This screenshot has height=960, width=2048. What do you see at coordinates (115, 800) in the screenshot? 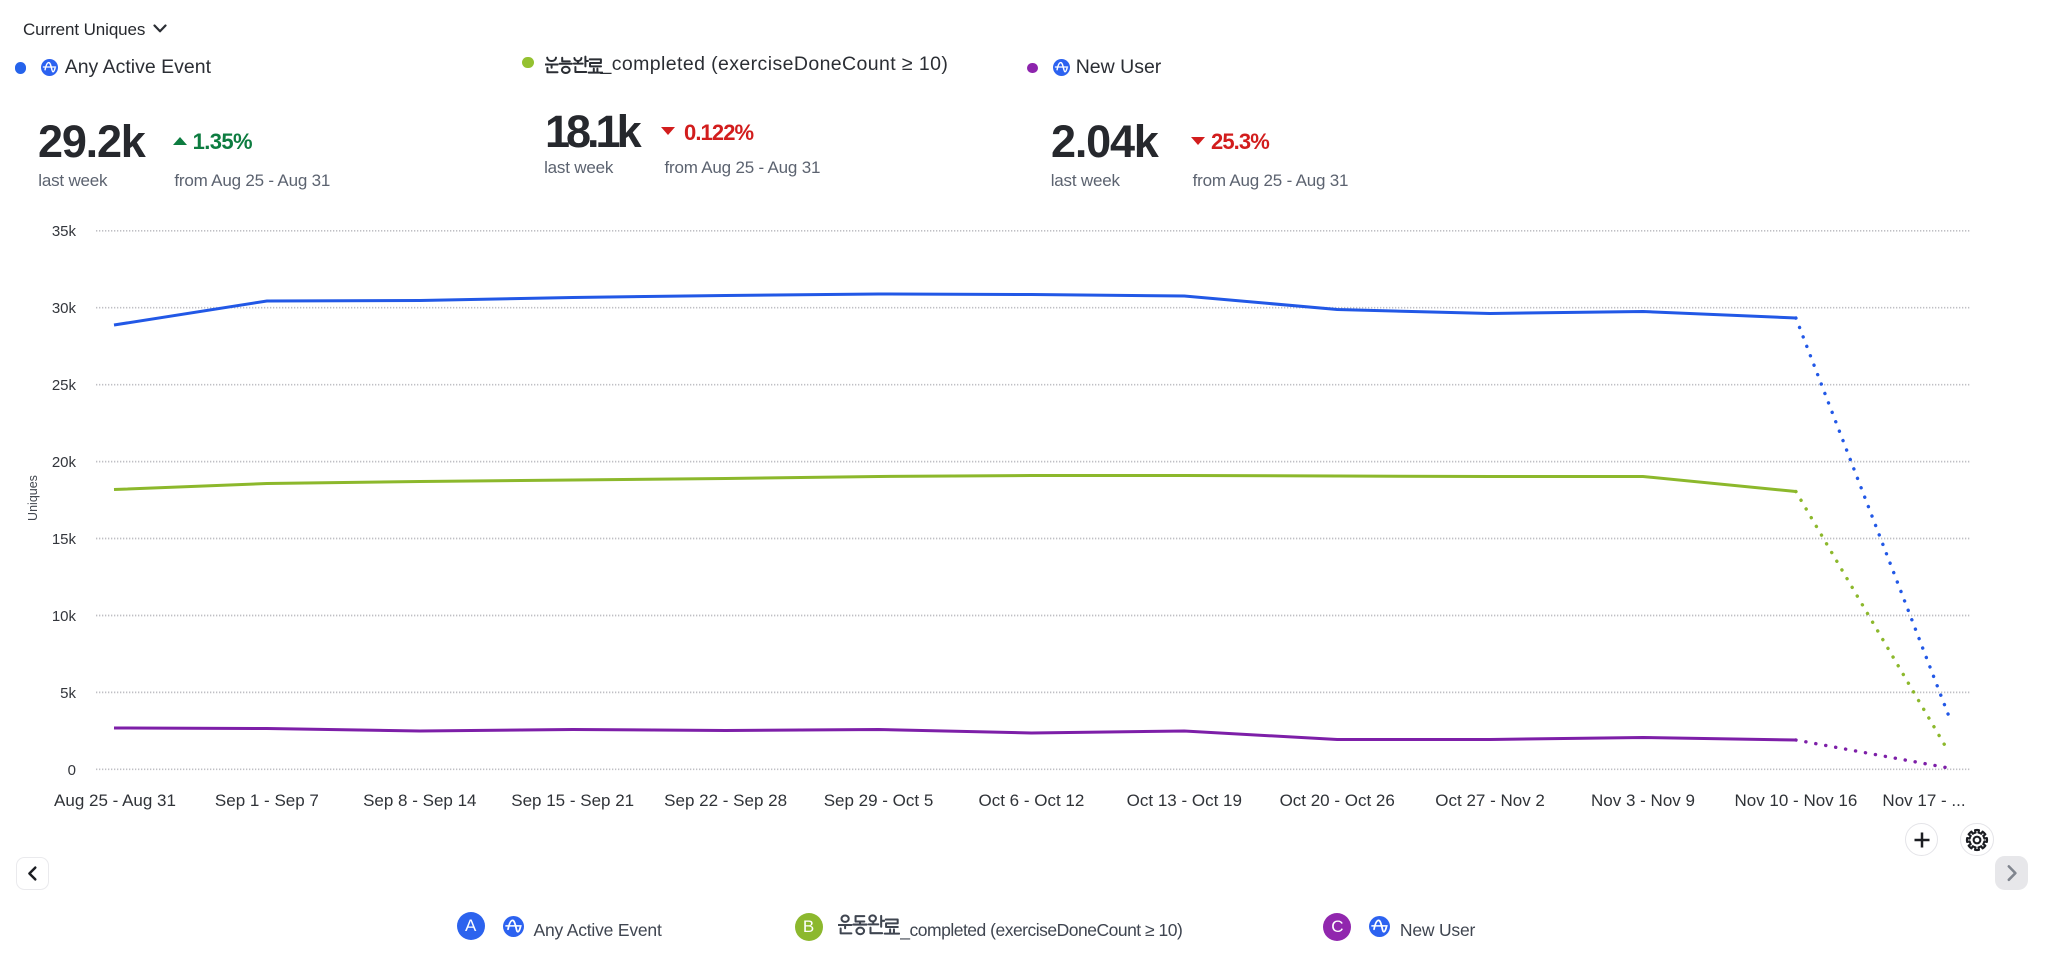
I see `svg-text: Aug 25 - Aug 31` at bounding box center [115, 800].